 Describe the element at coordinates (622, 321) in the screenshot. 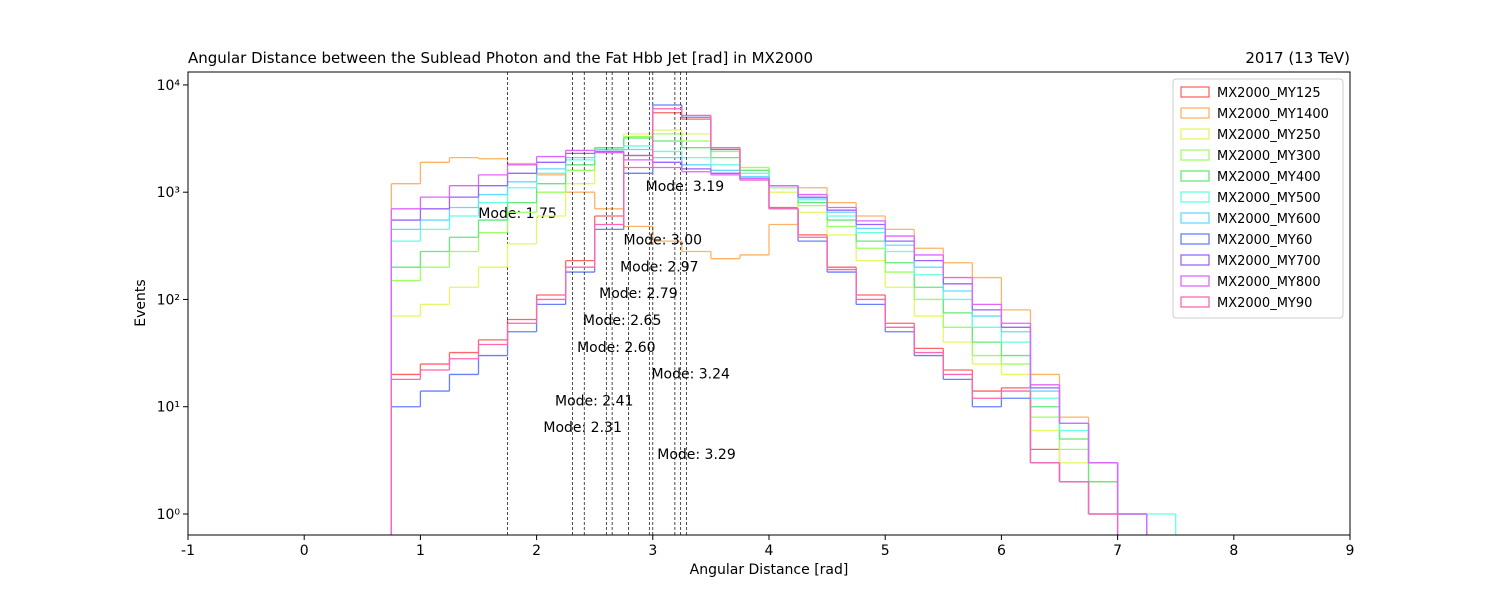

I see `mode-label: Mode: 2.65` at that location.